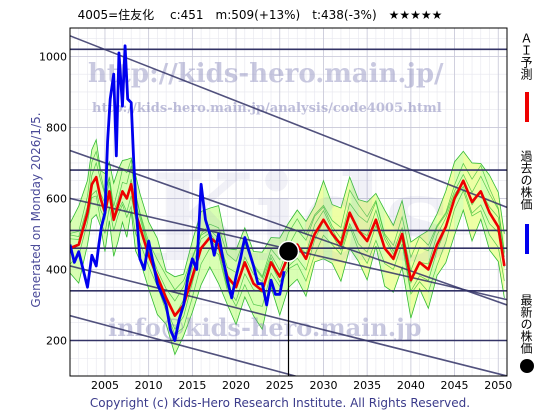 The height and width of the screenshot is (420, 560). I want to click on y-tick-label: 200, so click(56, 340).